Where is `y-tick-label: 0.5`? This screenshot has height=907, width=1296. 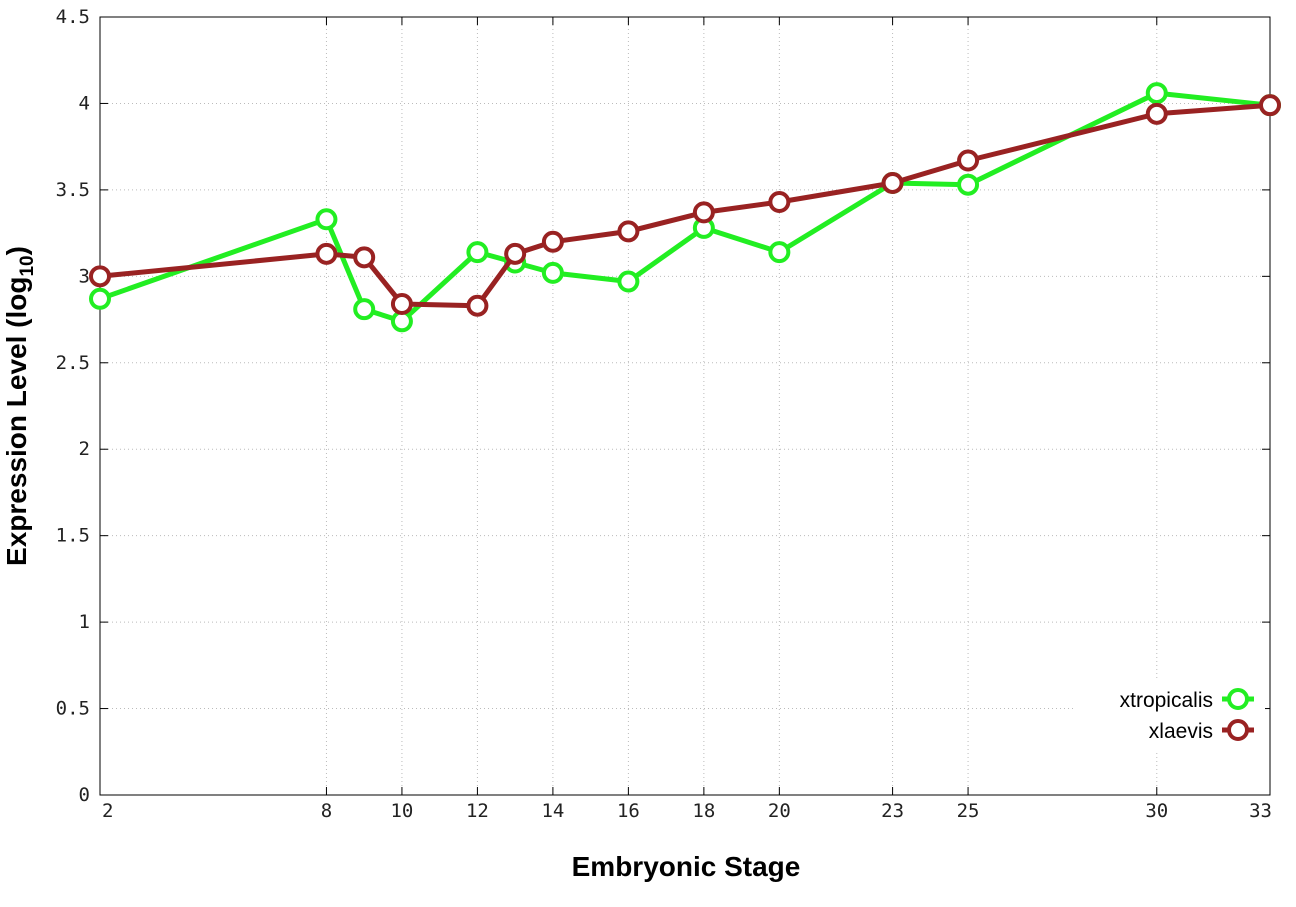
y-tick-label: 0.5 is located at coordinates (73, 709).